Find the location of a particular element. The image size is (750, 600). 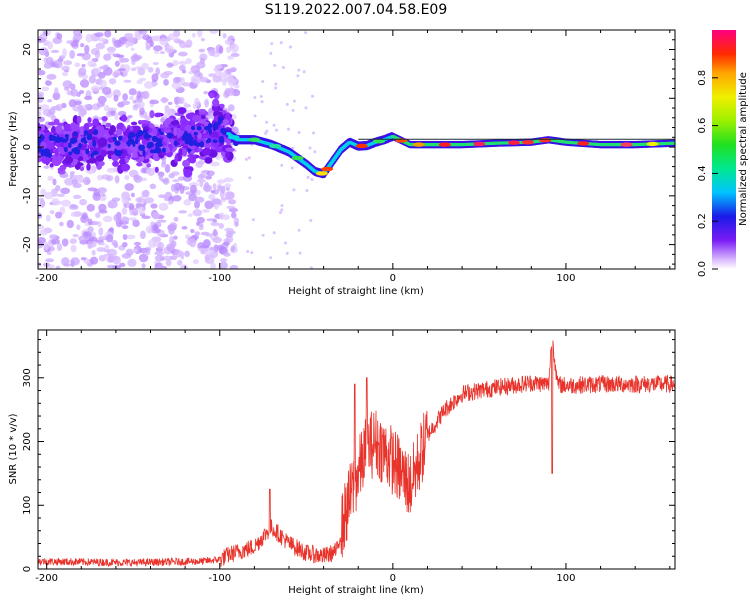

snr-y-label: SNR (10 * v/v) is located at coordinates (13, 448).